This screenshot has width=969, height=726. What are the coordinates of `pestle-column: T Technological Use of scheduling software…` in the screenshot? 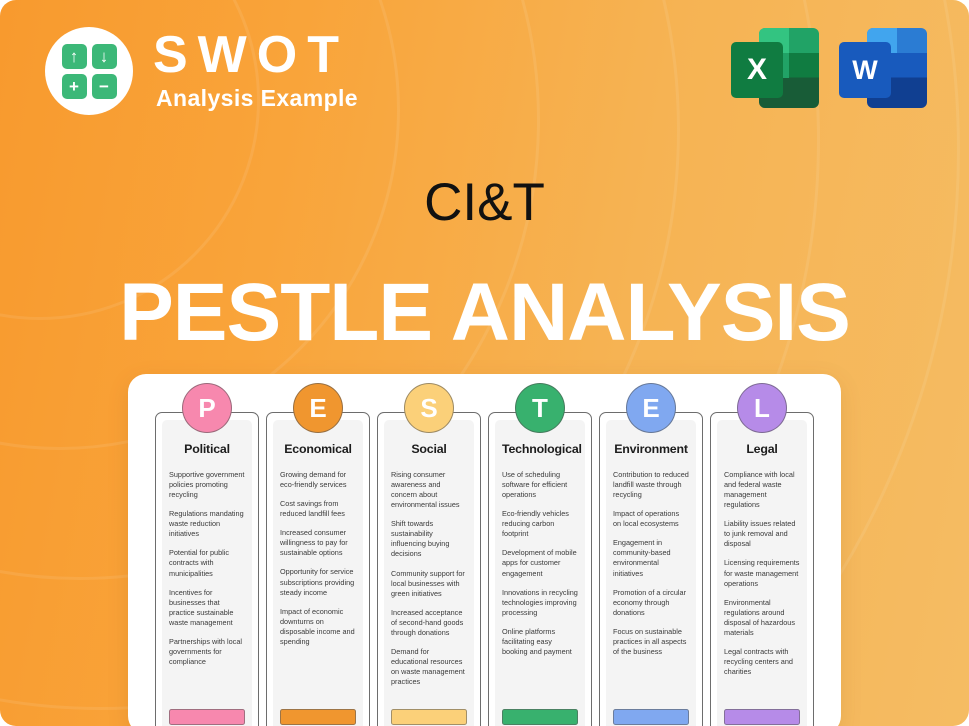 It's located at (540, 554).